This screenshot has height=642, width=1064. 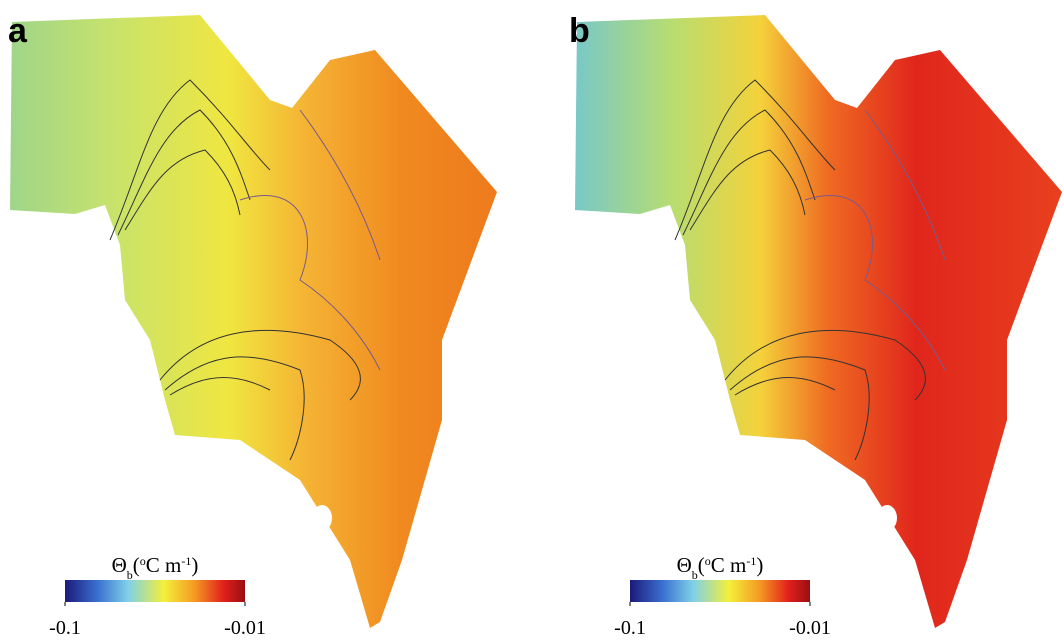 I want to click on panel-label: b, so click(x=579, y=31).